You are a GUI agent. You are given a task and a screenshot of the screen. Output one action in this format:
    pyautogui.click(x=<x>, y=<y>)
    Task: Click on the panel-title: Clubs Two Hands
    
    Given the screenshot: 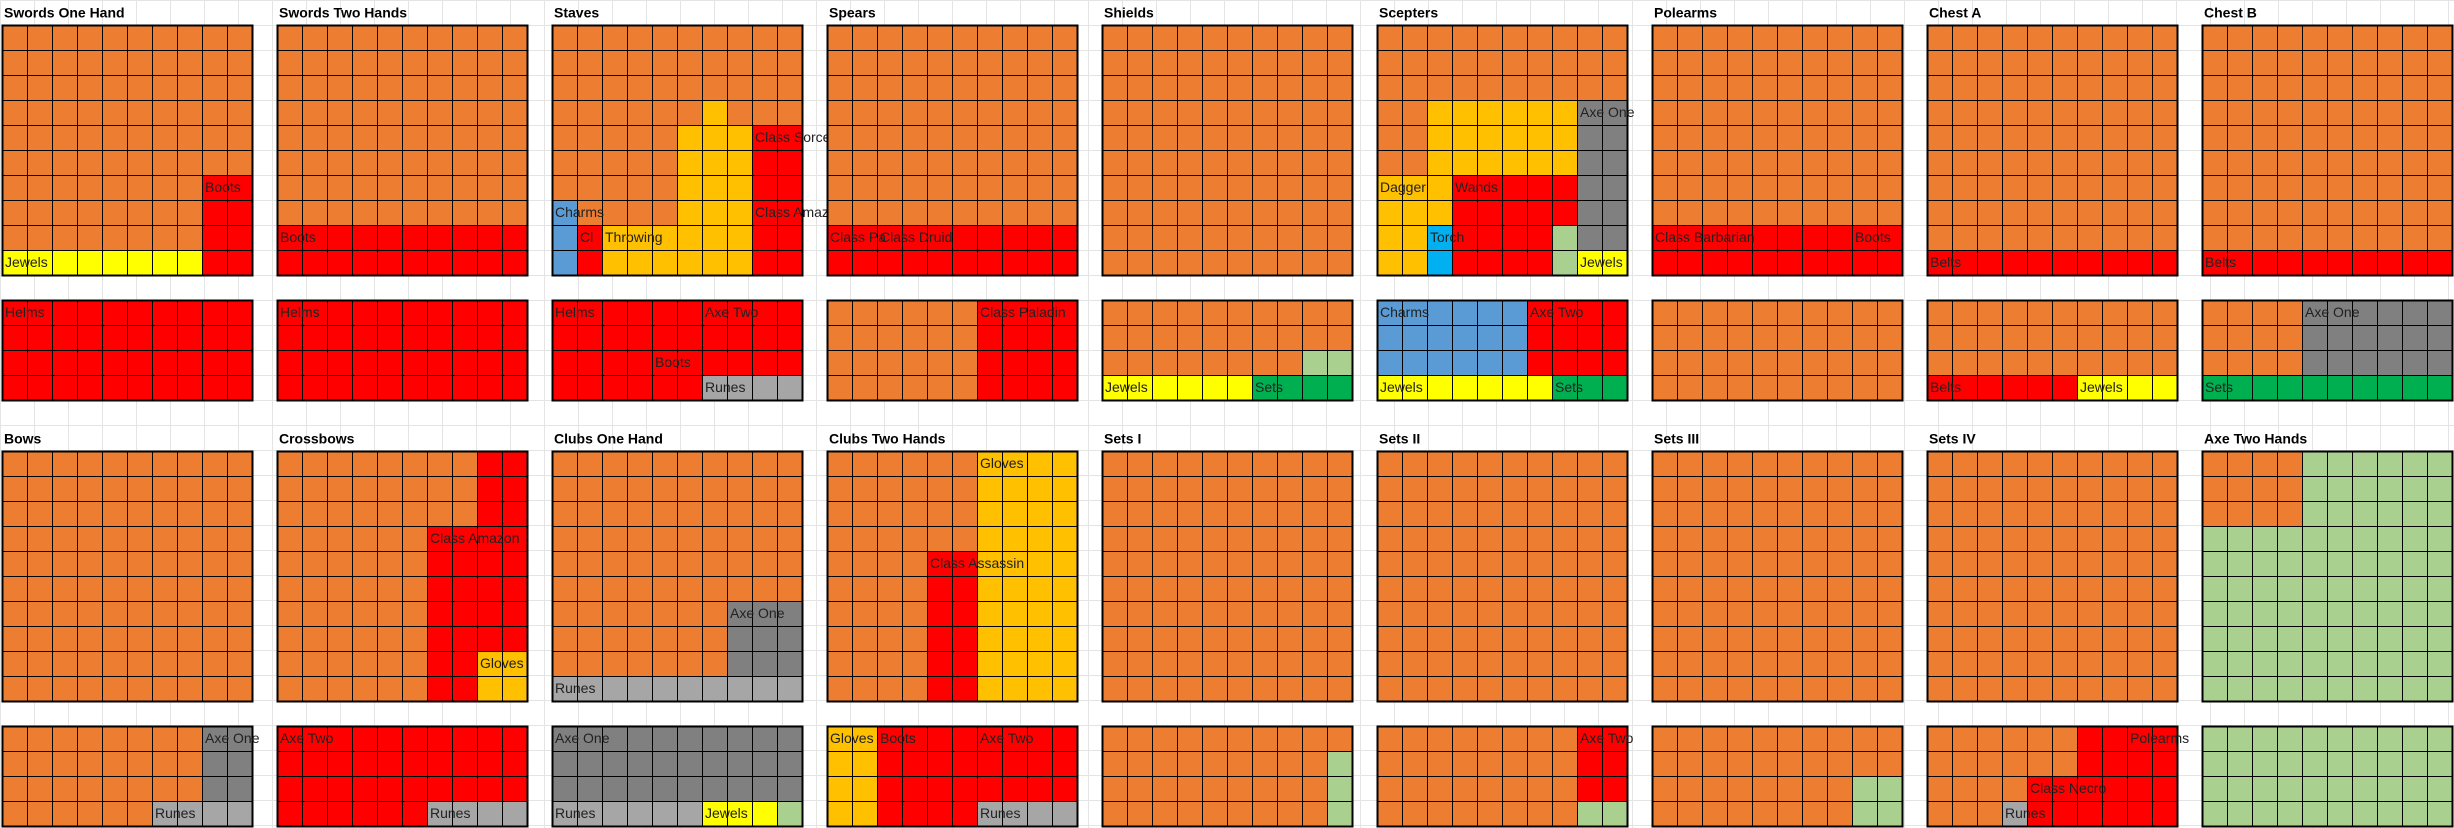 What is the action you would take?
    pyautogui.click(x=887, y=439)
    